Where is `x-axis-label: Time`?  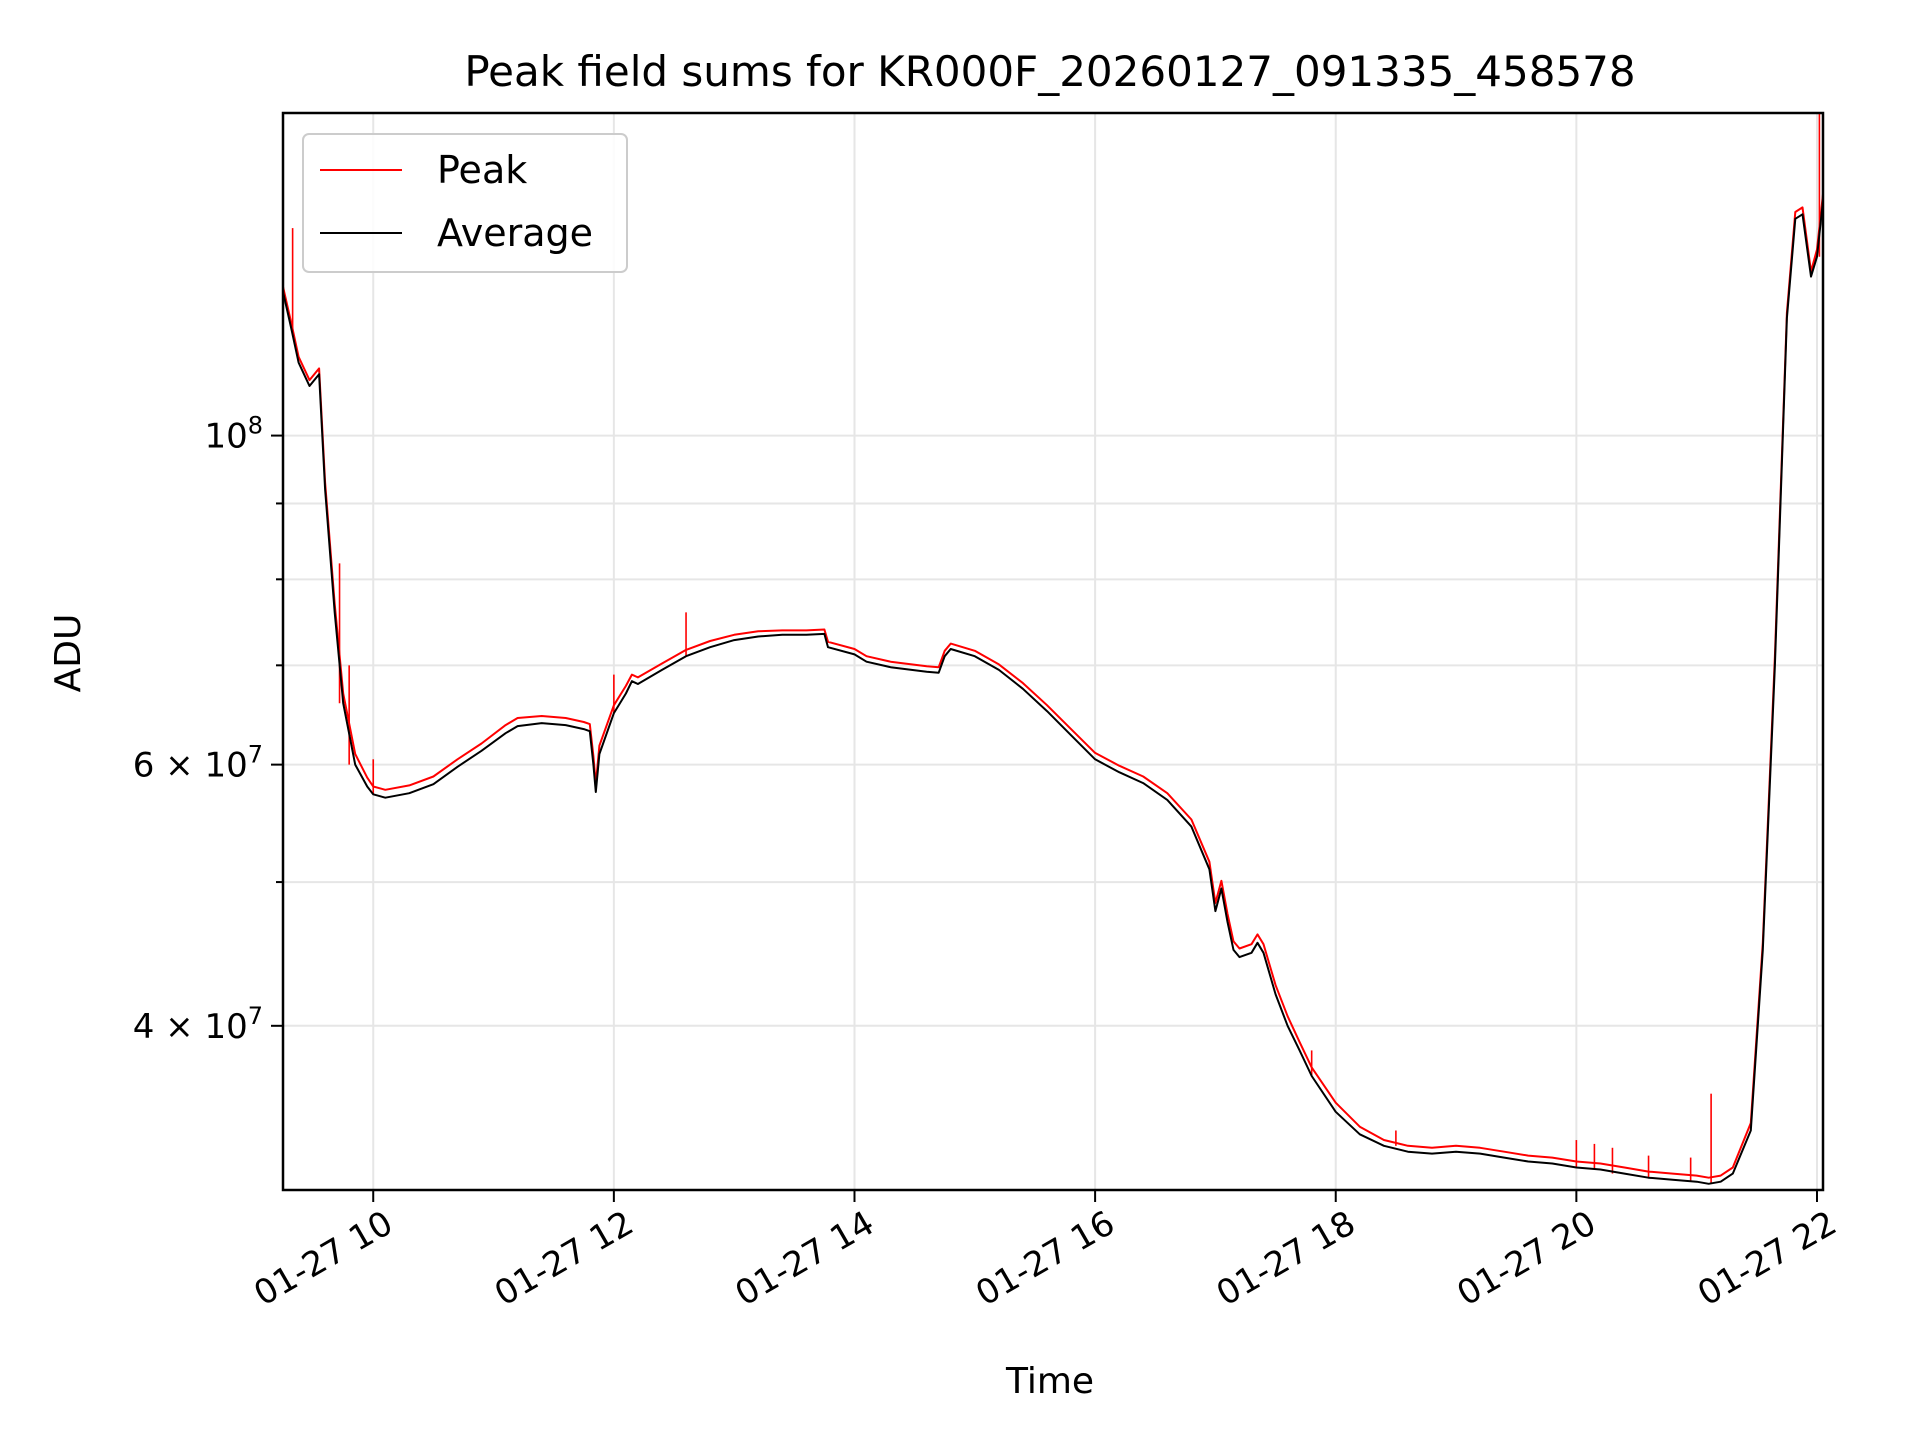 x-axis-label: Time is located at coordinates (1049, 1381).